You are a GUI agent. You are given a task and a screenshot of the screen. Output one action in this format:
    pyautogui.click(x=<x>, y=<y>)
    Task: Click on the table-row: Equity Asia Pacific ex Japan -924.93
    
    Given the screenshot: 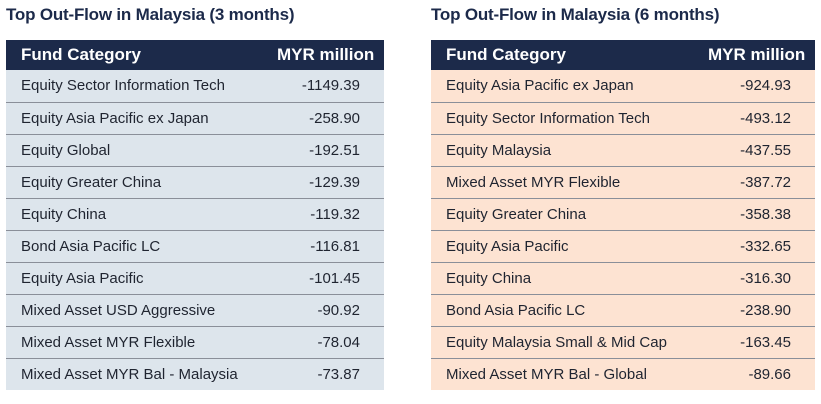 What is the action you would take?
    pyautogui.click(x=623, y=86)
    